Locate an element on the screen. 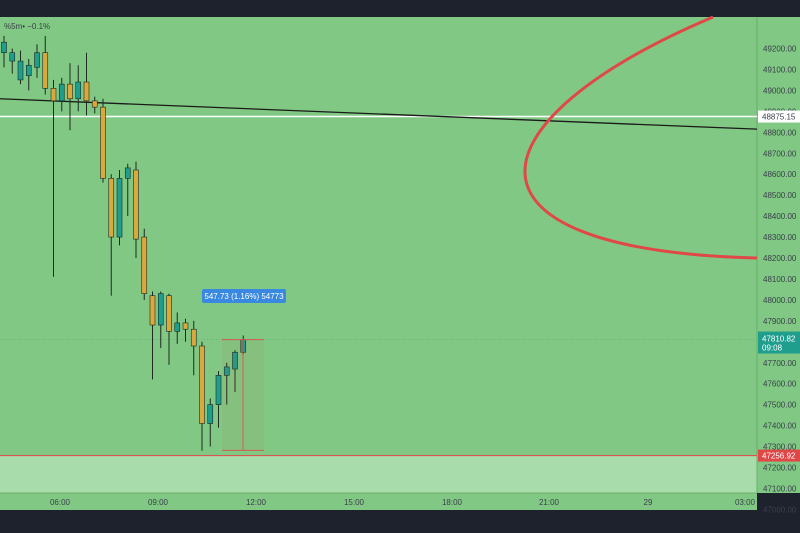  time-axis is located at coordinates (378, 501).